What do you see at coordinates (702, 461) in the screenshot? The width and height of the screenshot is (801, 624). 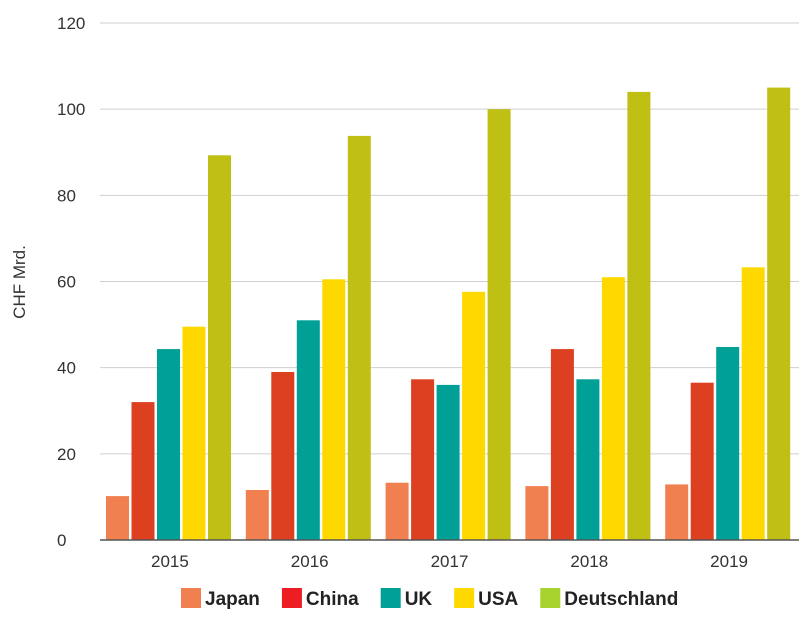 I see `bar-china-2019` at bounding box center [702, 461].